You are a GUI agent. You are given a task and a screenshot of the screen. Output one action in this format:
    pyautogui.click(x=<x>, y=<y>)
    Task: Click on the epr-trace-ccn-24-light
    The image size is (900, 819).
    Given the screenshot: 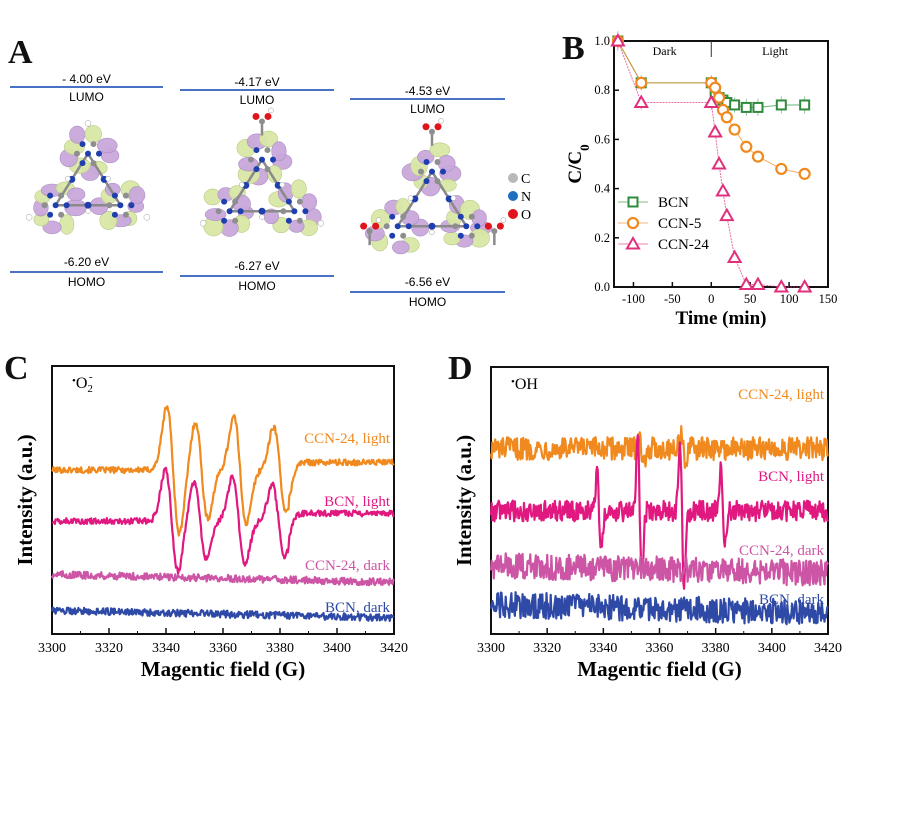 What is the action you would take?
    pyautogui.click(x=223, y=471)
    